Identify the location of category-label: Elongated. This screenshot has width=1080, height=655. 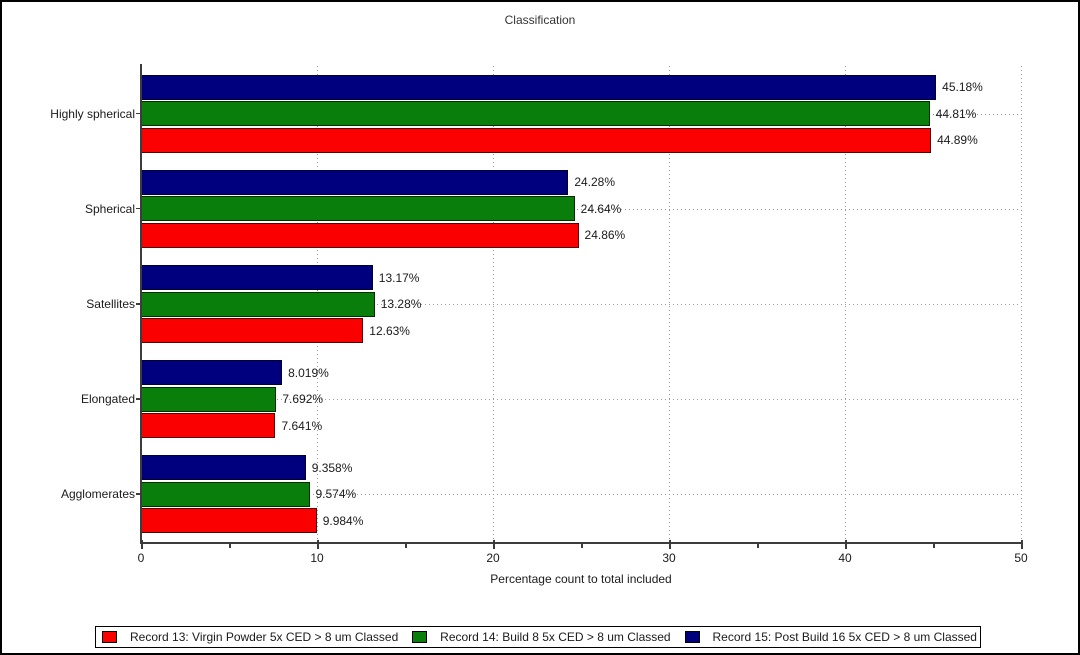
(107, 399).